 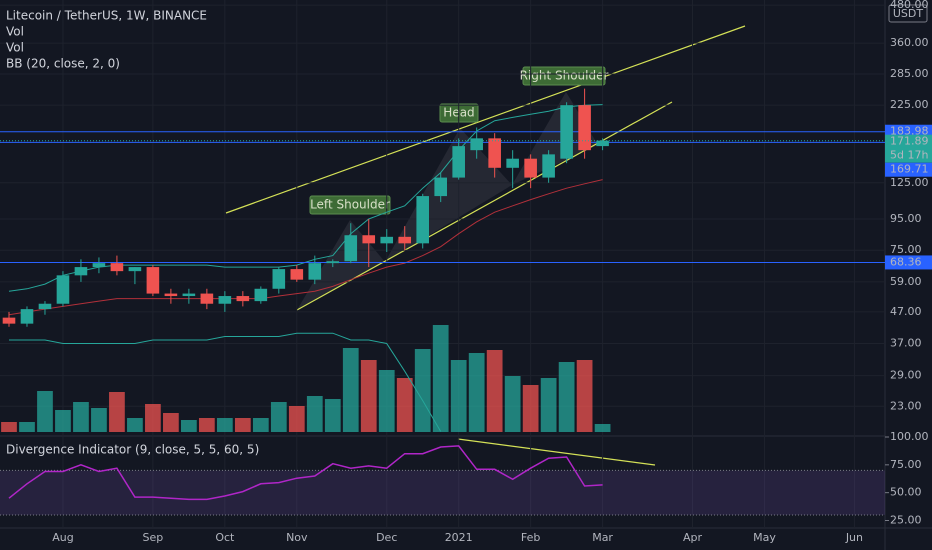 I want to click on currency: USDT, so click(x=908, y=13).